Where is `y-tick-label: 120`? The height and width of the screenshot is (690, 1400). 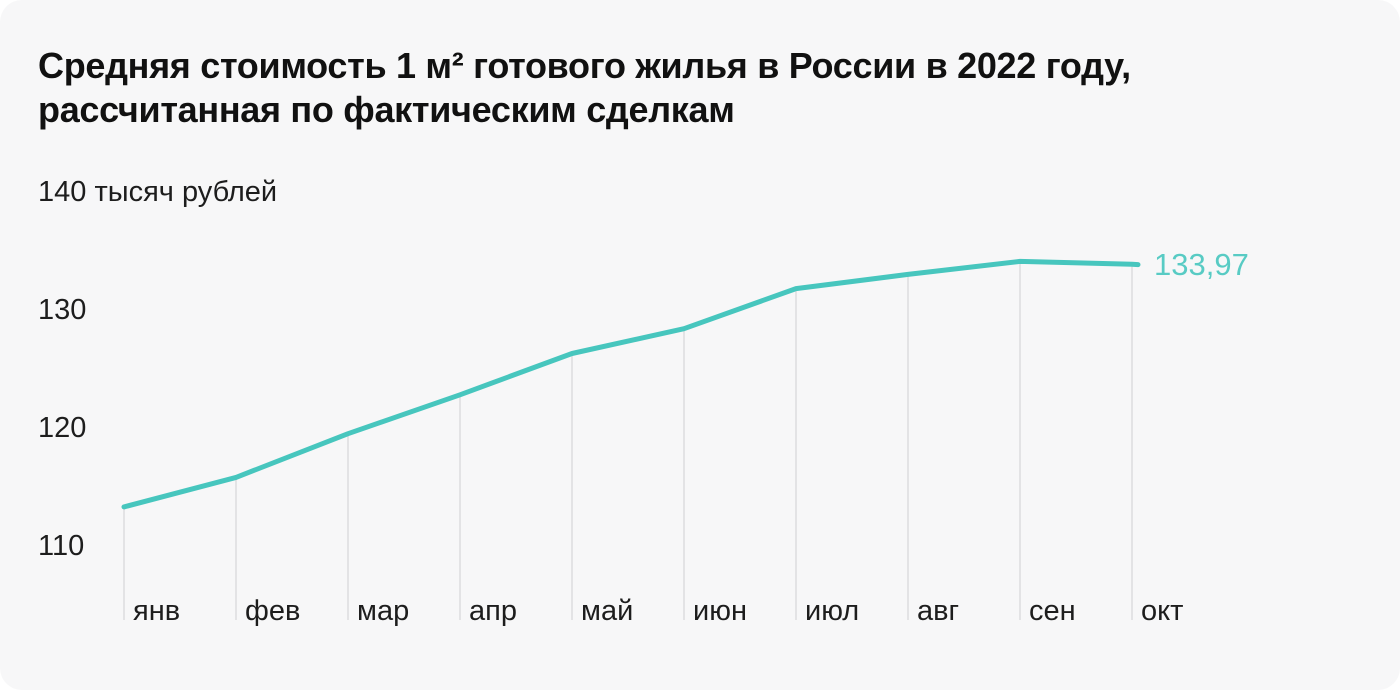 y-tick-label: 120 is located at coordinates (62, 428).